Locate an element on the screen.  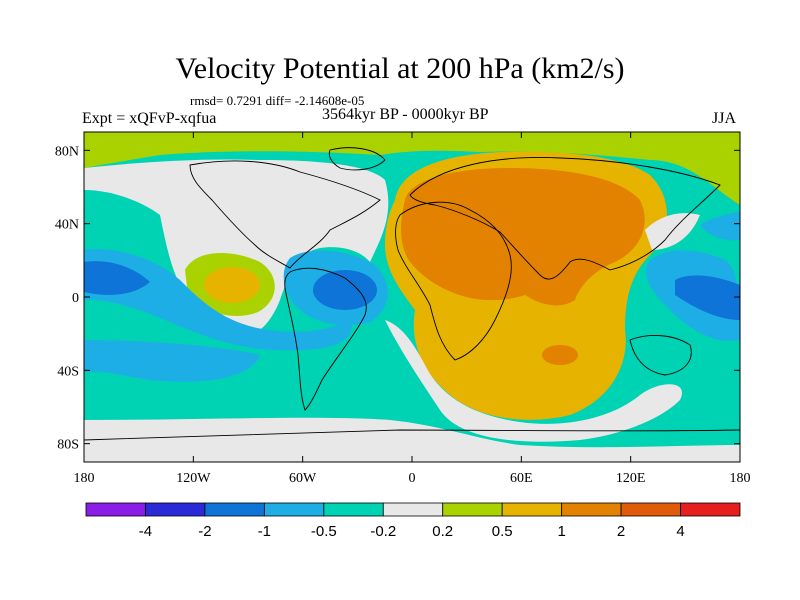
field-band-north-pacific-negative is located at coordinates (720, 226).